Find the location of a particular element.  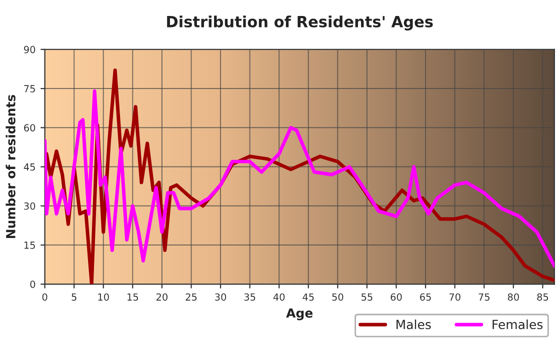

y-tick-label: 0 is located at coordinates (33, 284).